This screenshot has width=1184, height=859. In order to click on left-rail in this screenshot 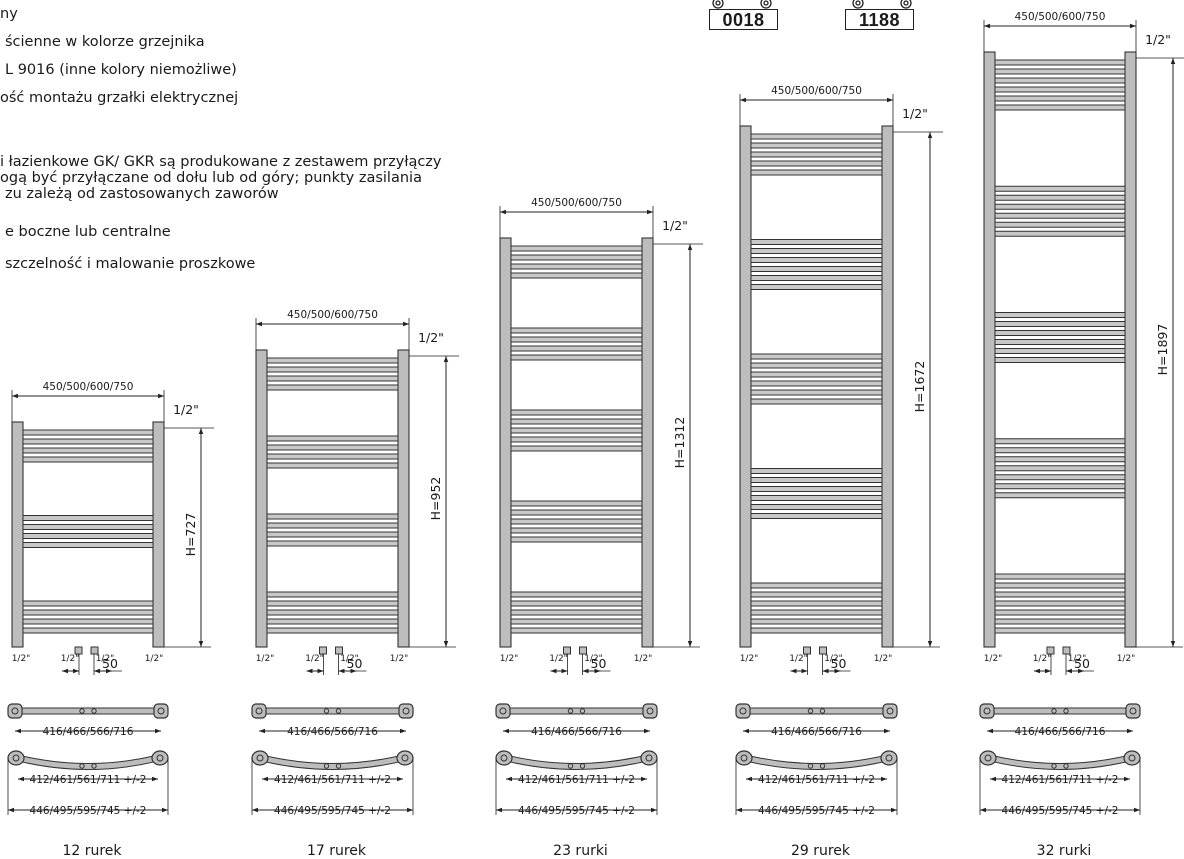, I will do `click(17, 534)`.